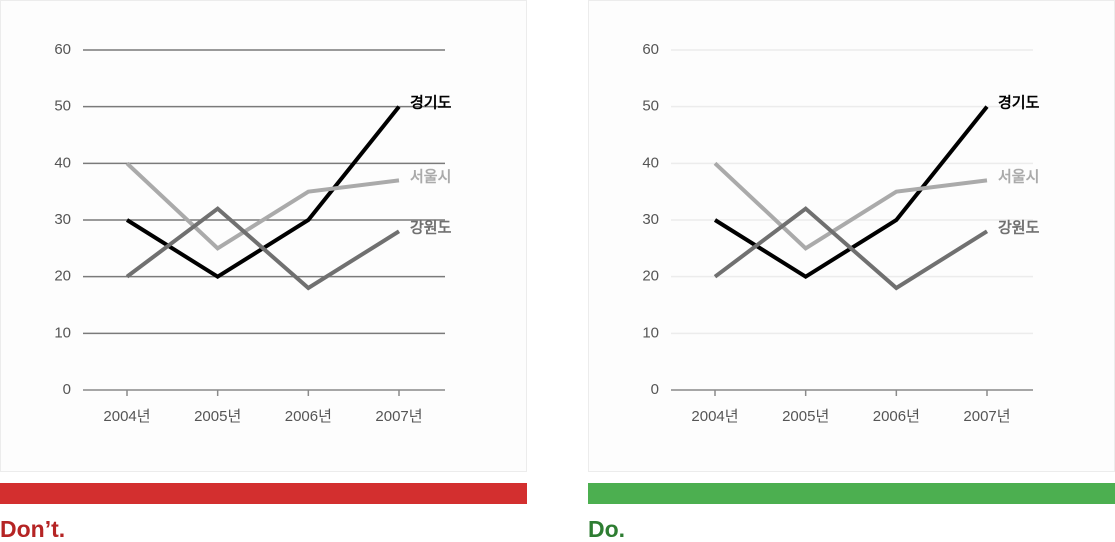 The image size is (1115, 542). I want to click on dont-bar, so click(263, 493).